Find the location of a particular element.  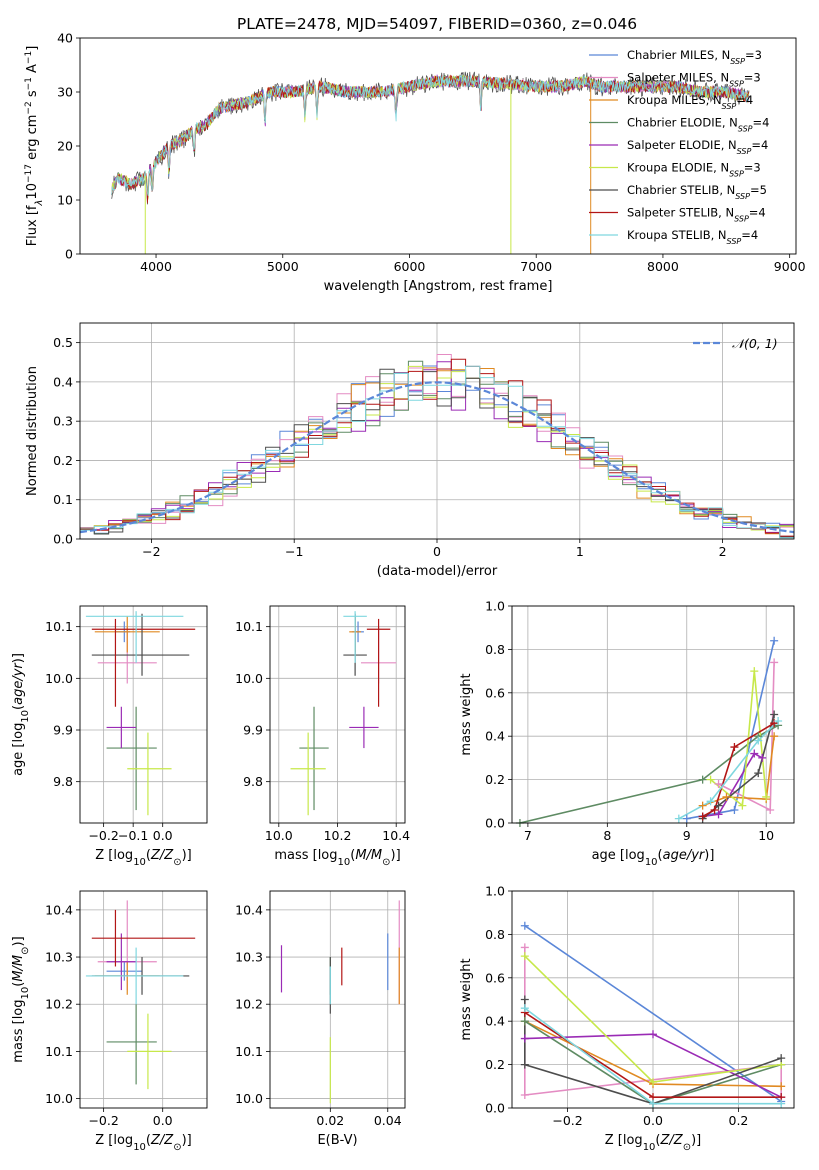

y-axis-label: mass weight is located at coordinates (466, 999).